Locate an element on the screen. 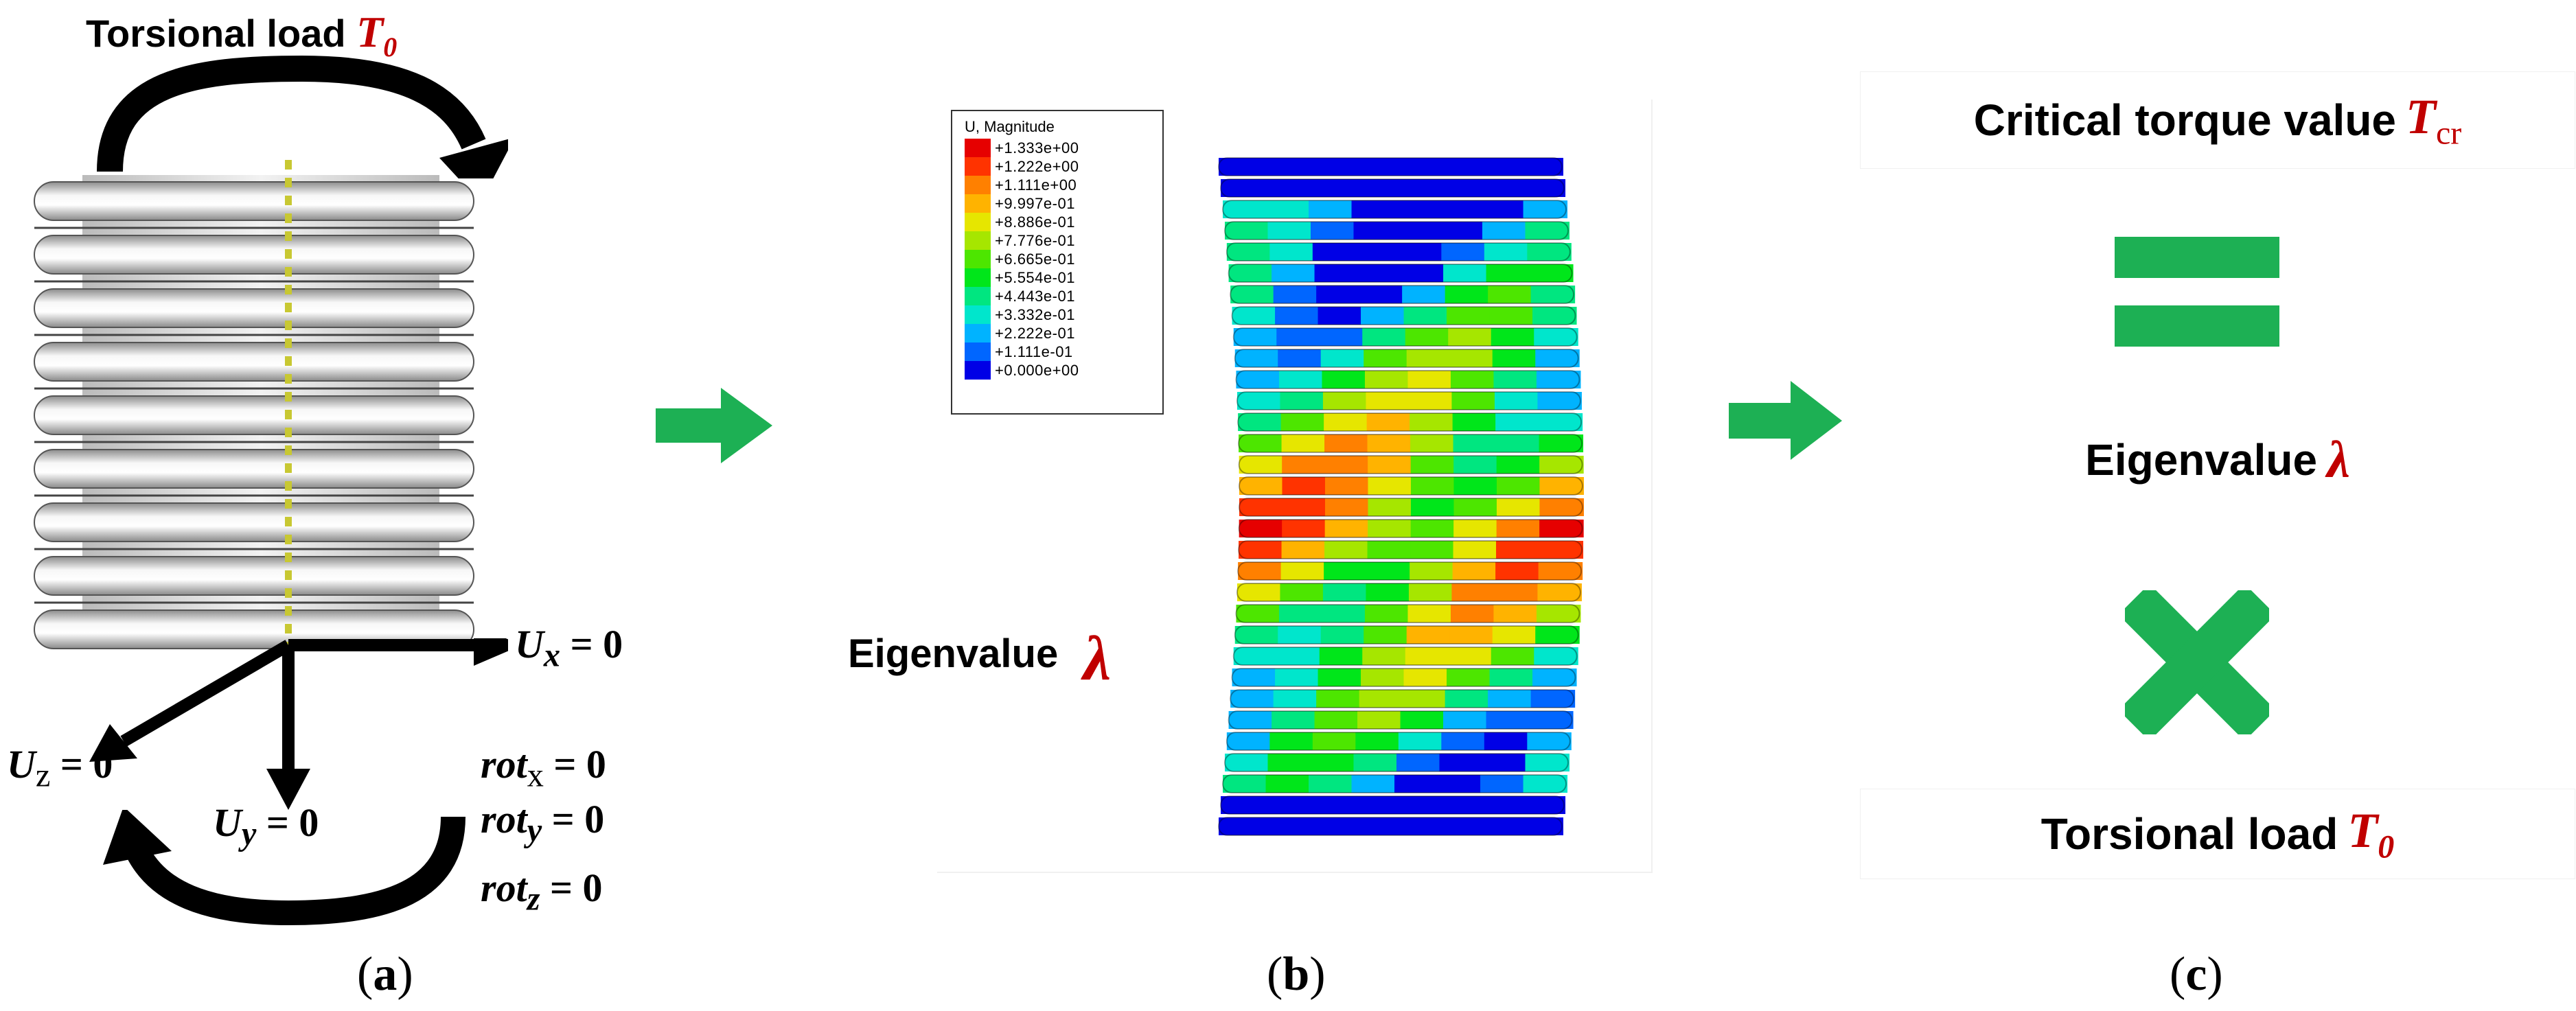  roty-equation: roty = 0 is located at coordinates (543, 823).